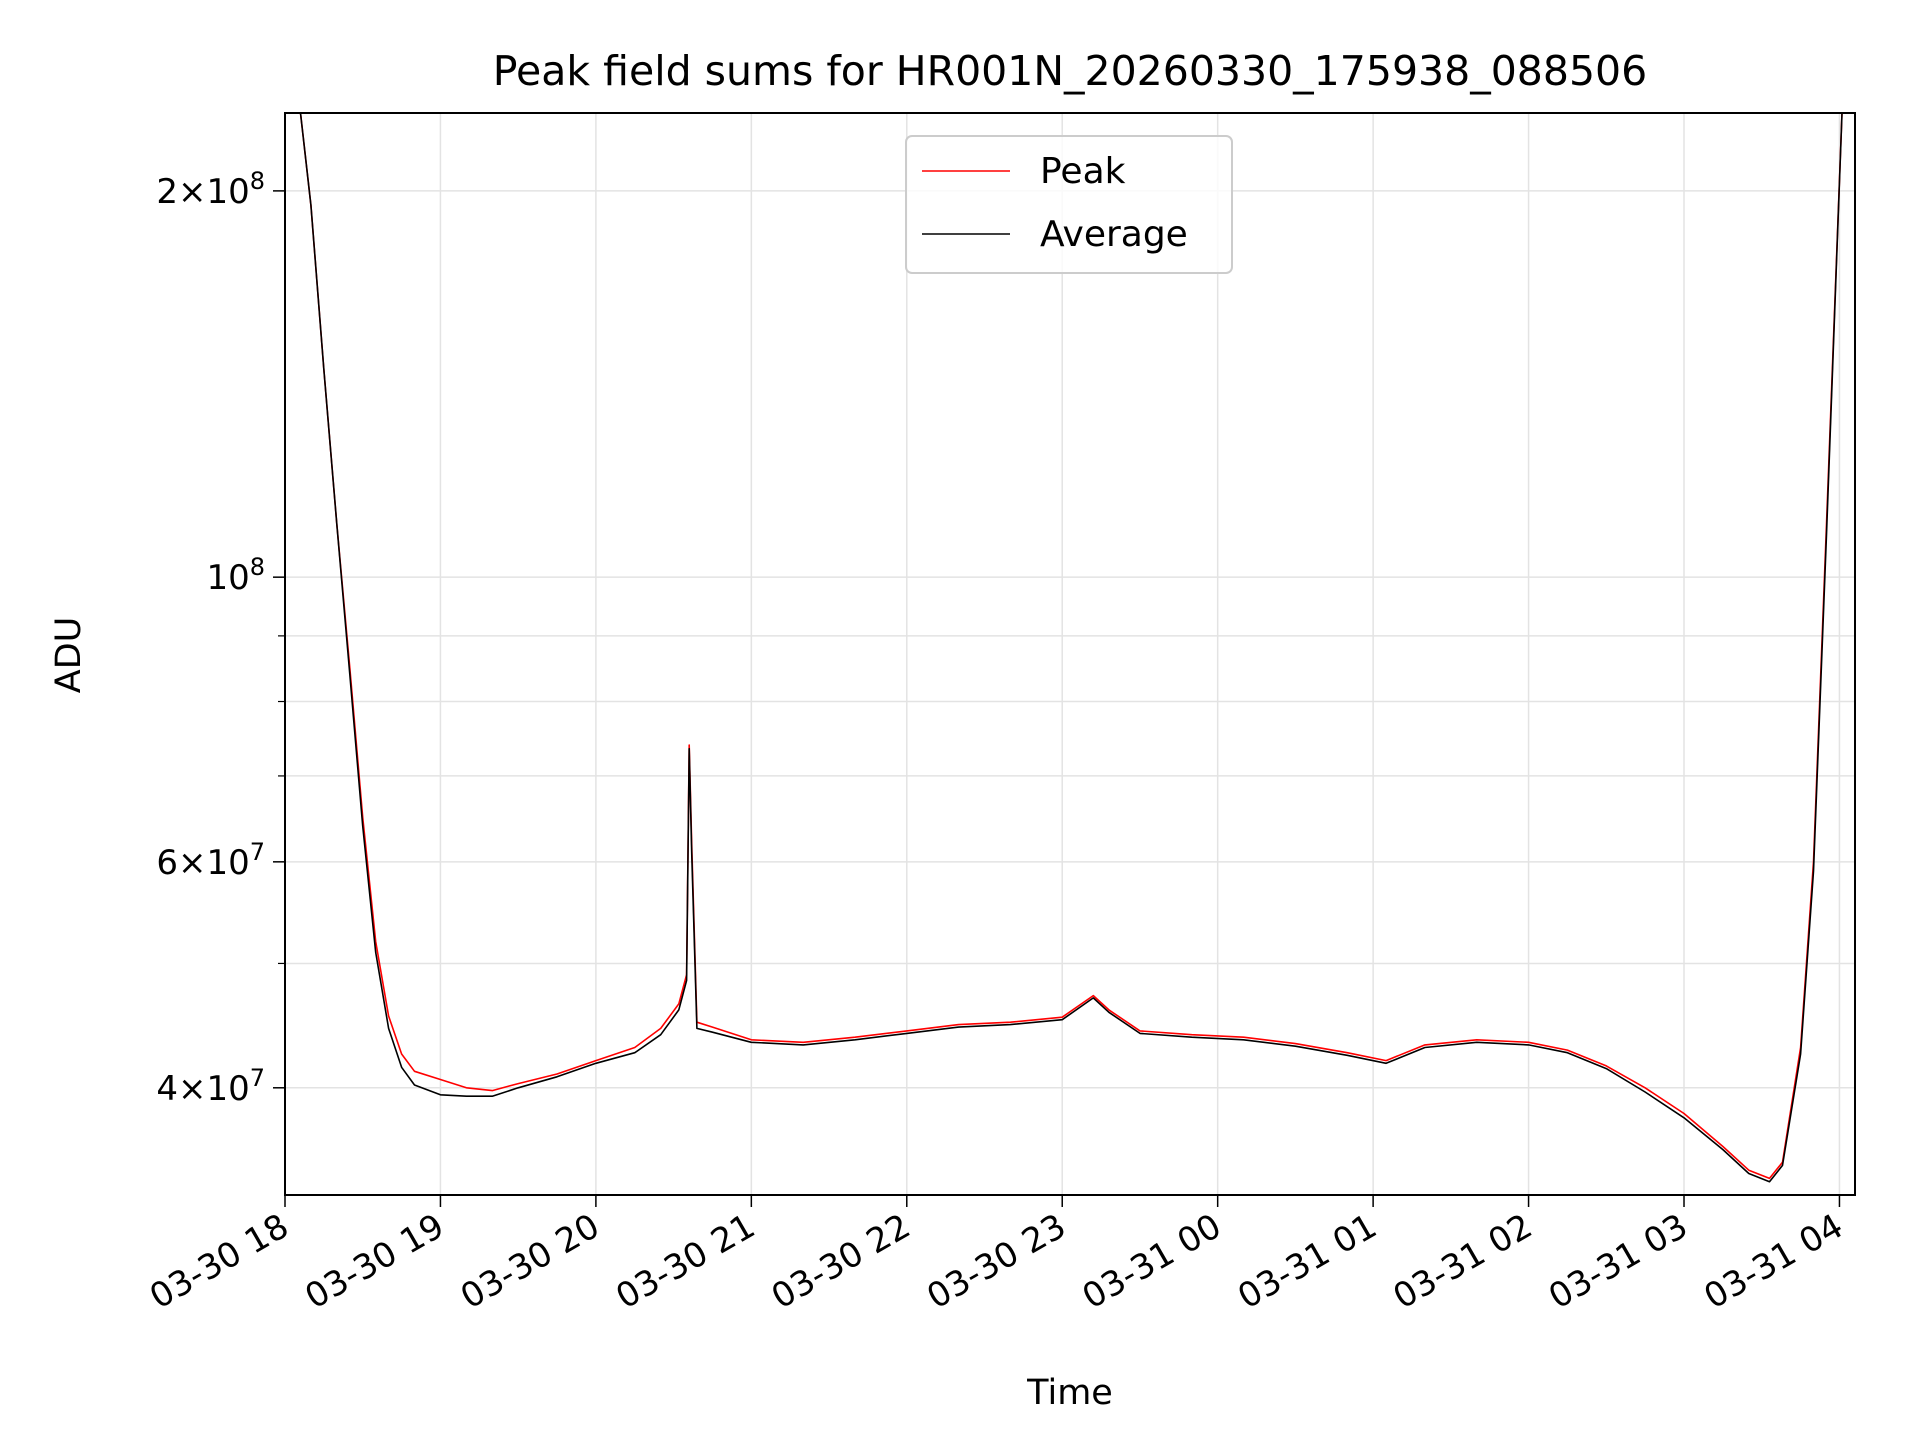 This screenshot has width=1920, height=1440. Describe the element at coordinates (69, 655) in the screenshot. I see `y-axis-label: ADU` at that location.